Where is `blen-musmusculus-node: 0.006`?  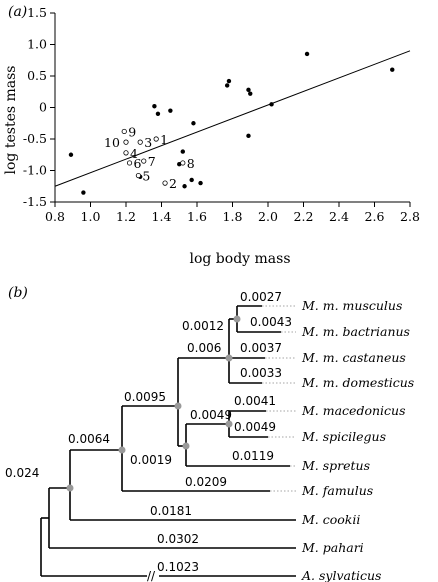 blen-musmusculus-node: 0.006 is located at coordinates (204, 348).